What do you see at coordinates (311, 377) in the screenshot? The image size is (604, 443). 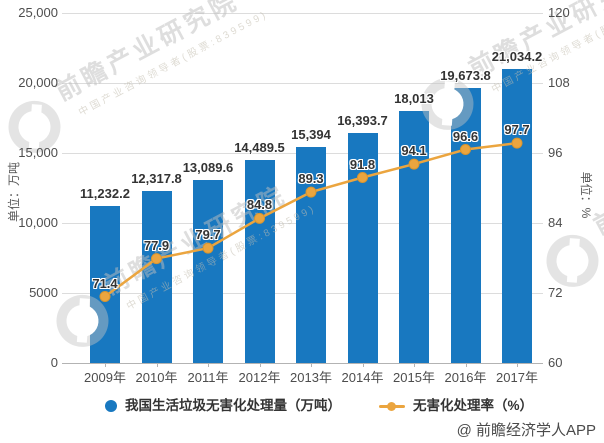 I see `x-axis-category-label: 2013年` at bounding box center [311, 377].